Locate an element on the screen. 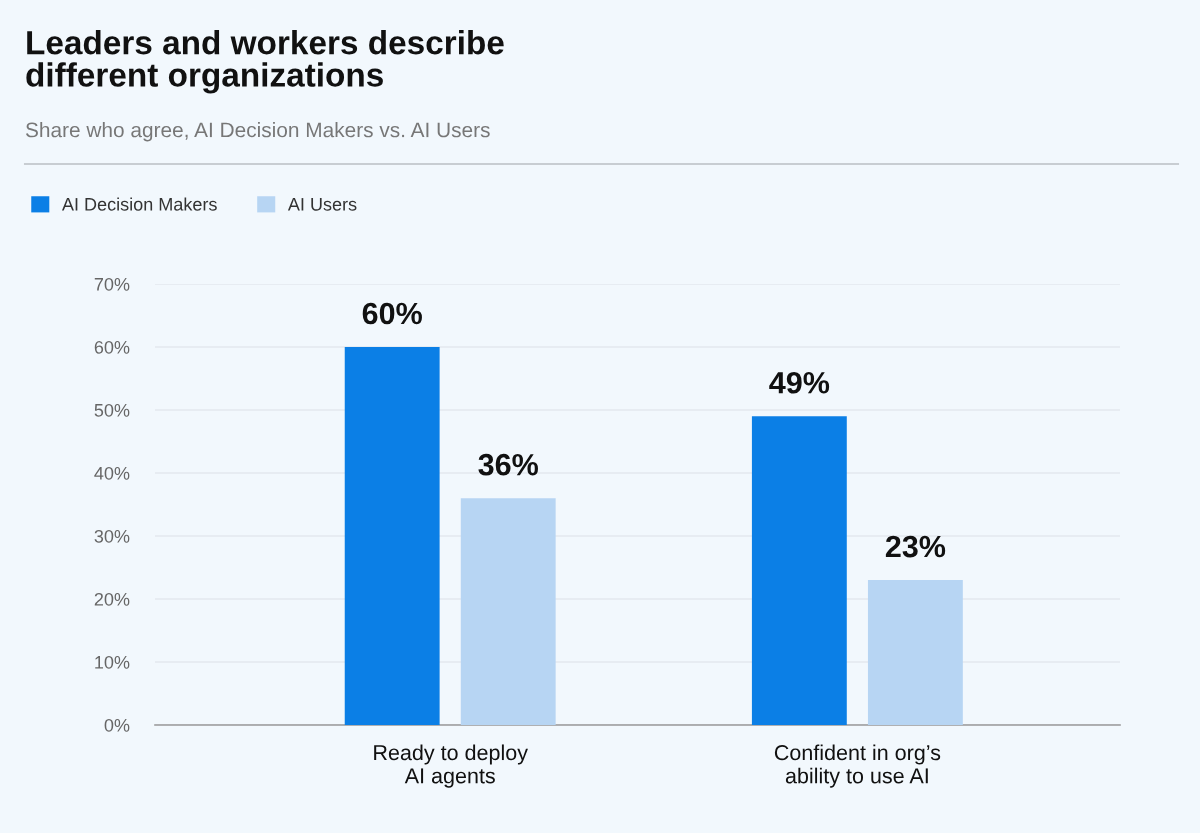  y-tick-label: 20% is located at coordinates (112, 599).